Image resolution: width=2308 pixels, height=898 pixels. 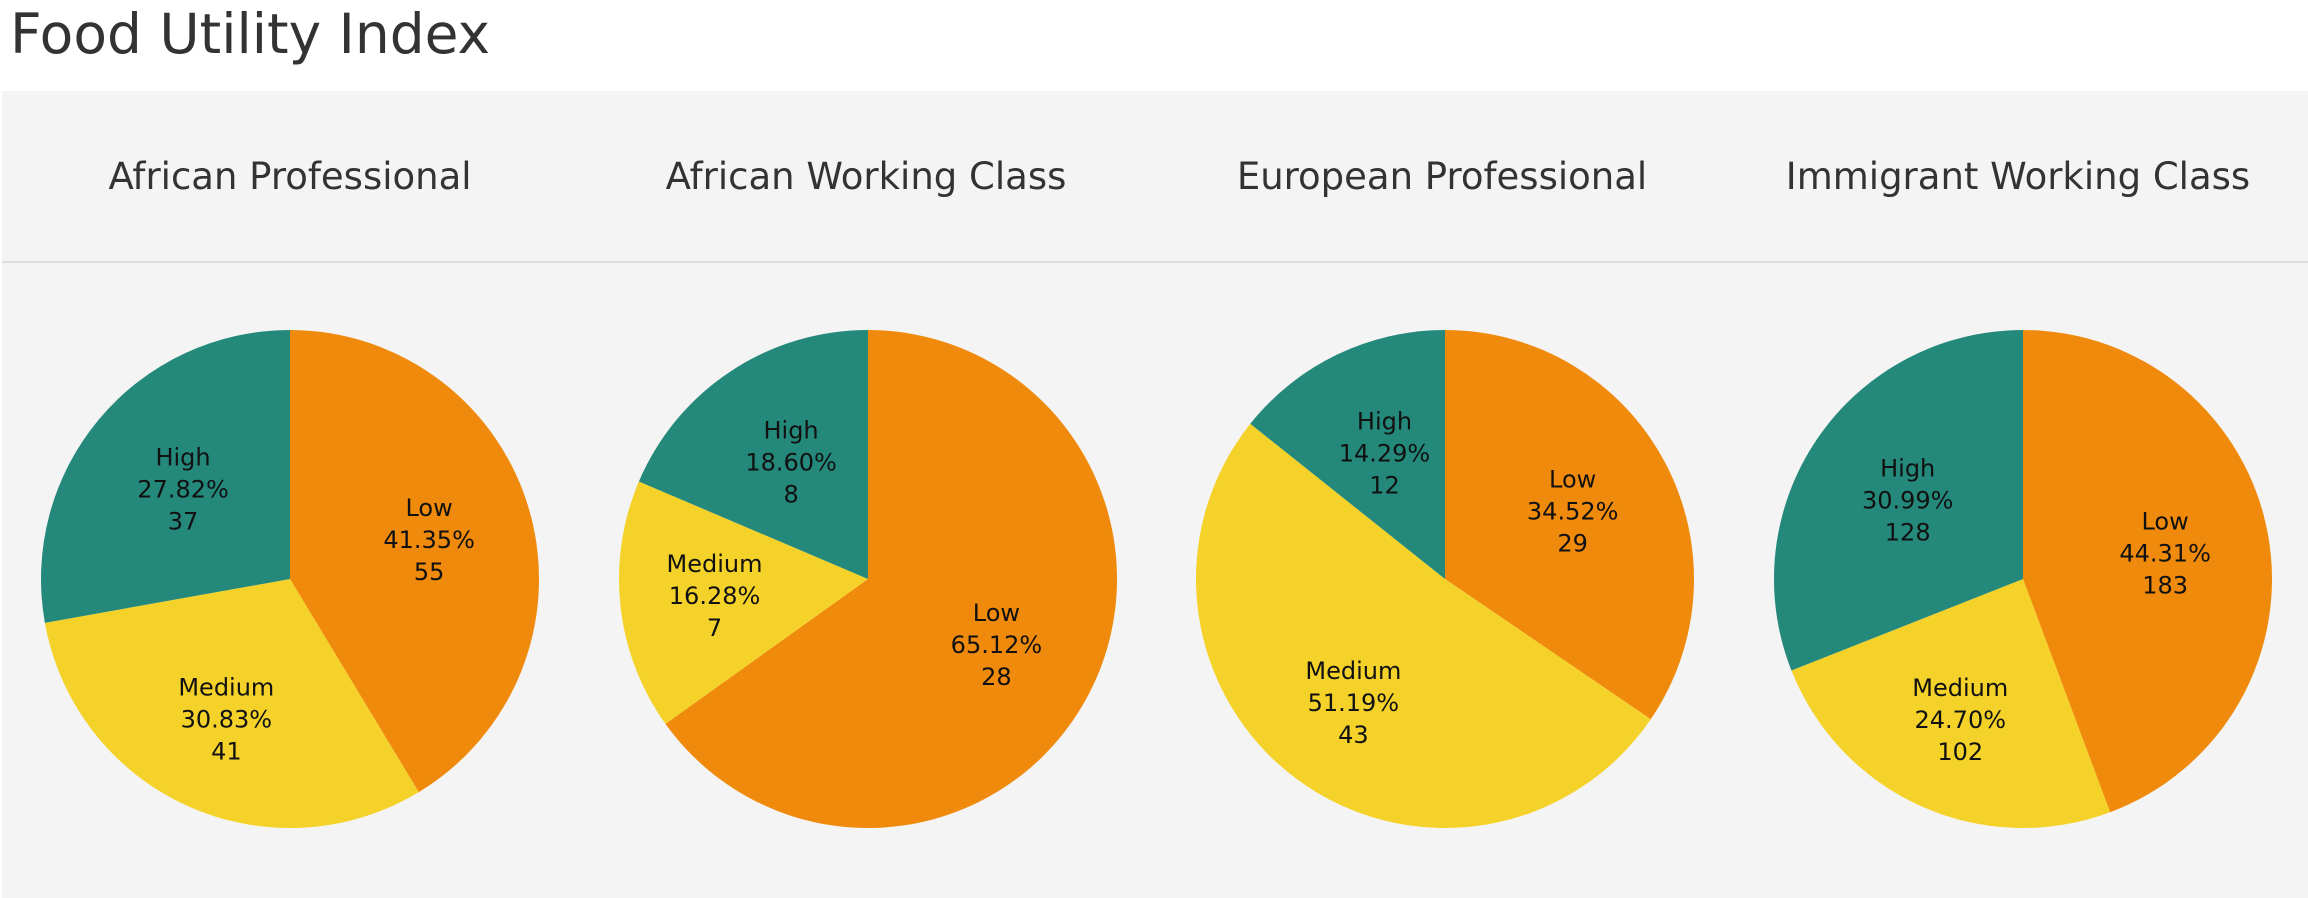 I want to click on slice-label-high: High 18.60% 8, so click(x=791, y=463).